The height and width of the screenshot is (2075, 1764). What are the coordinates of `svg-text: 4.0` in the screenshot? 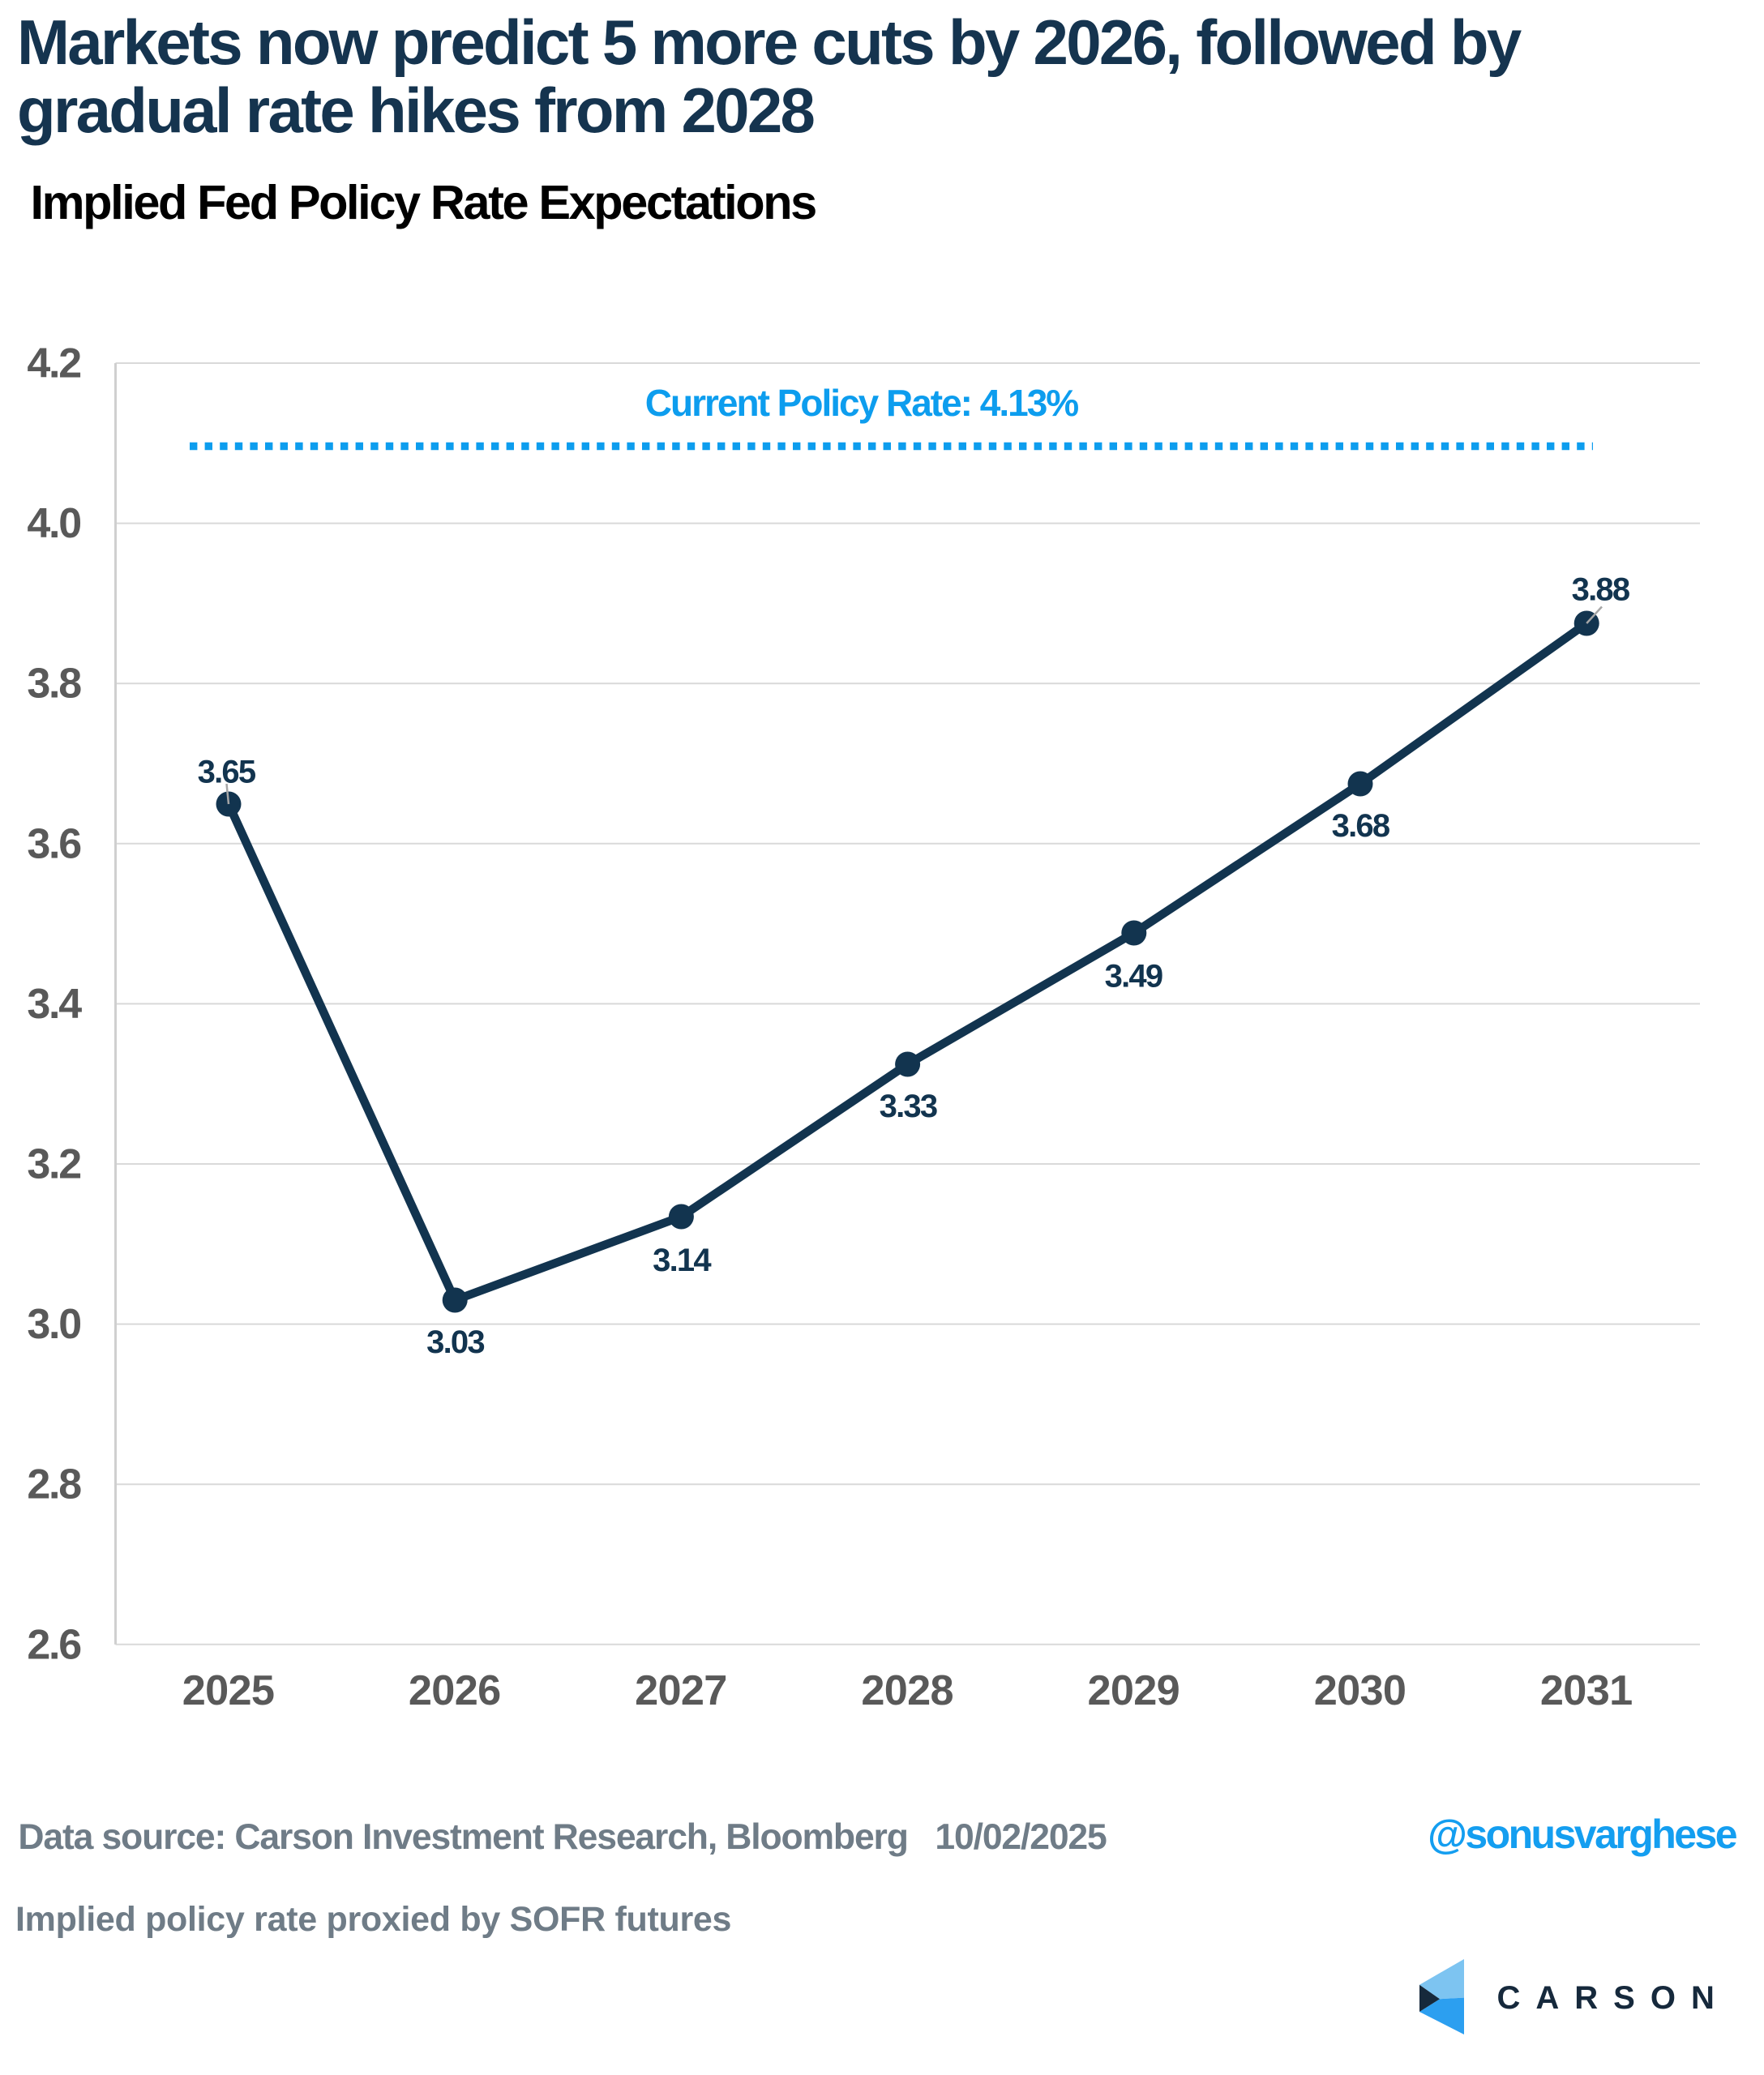 It's located at (53, 524).